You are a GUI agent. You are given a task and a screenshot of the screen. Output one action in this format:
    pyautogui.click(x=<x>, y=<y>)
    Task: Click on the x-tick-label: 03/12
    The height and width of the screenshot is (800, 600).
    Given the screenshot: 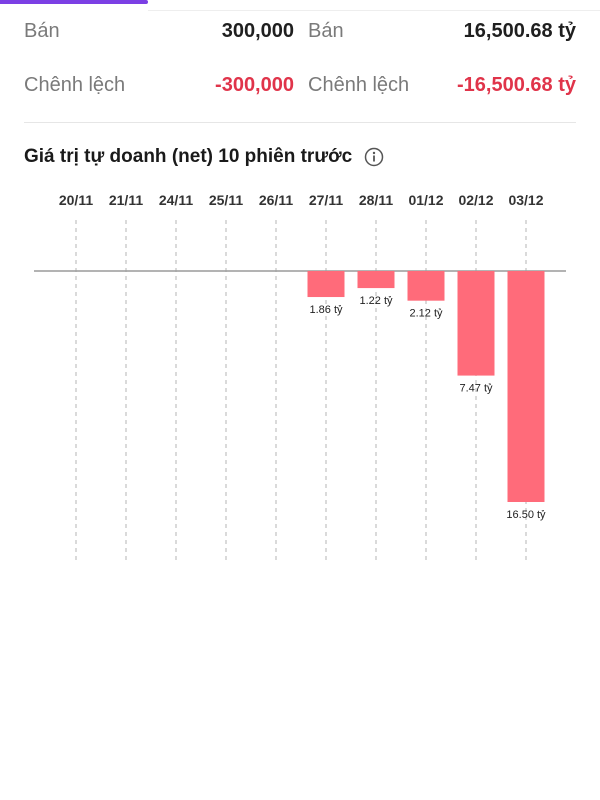 What is the action you would take?
    pyautogui.click(x=525, y=200)
    